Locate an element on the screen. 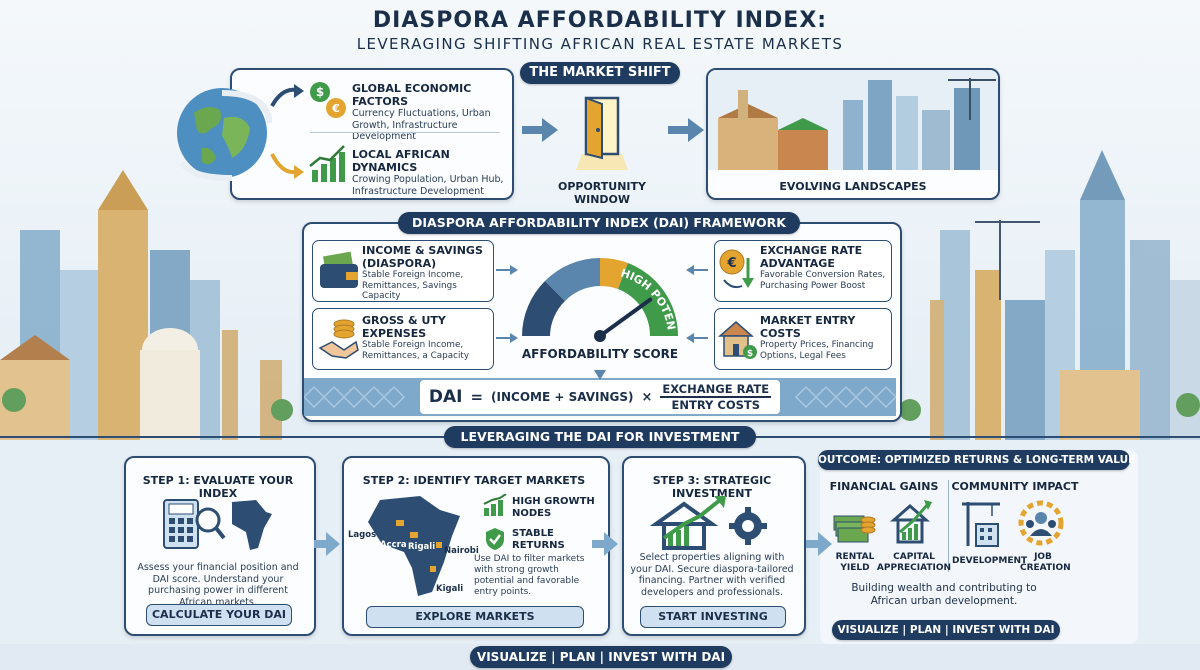 The image size is (1200, 670). market-entry-heading: MARKET ENTRY COSTS is located at coordinates (808, 327).